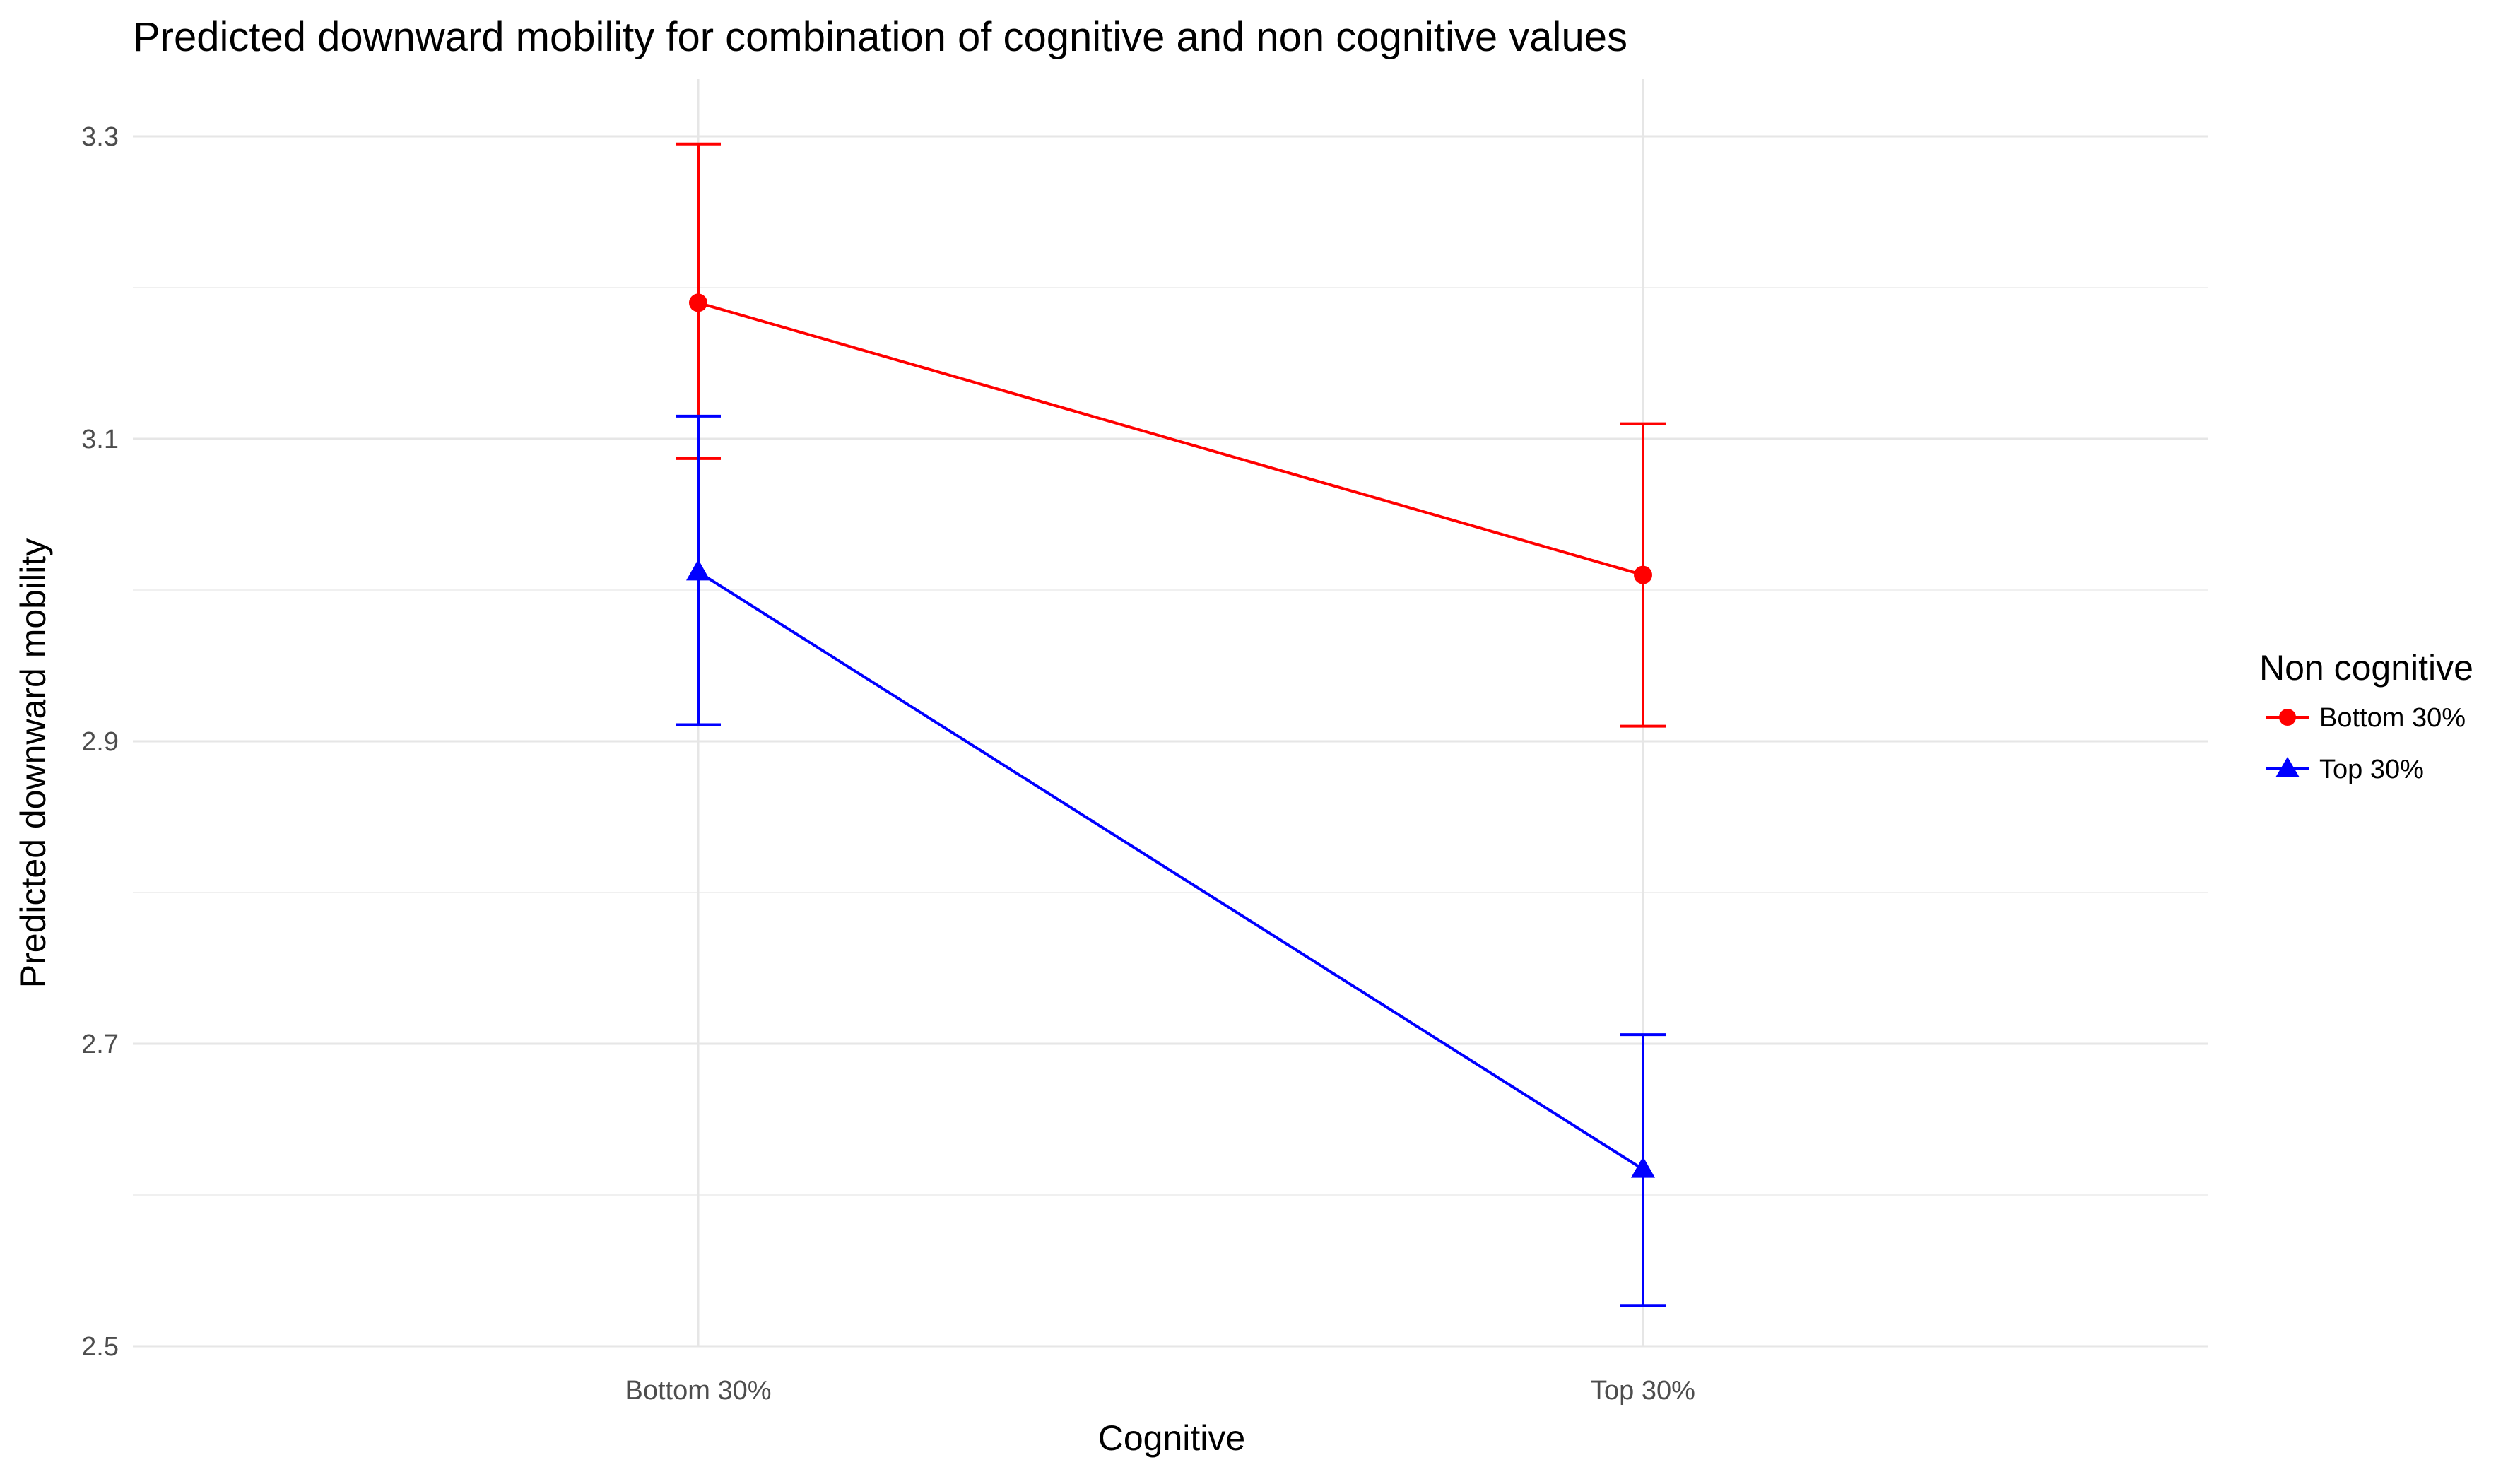  Describe the element at coordinates (2372, 769) in the screenshot. I see `legend-label: Top 30%` at that location.